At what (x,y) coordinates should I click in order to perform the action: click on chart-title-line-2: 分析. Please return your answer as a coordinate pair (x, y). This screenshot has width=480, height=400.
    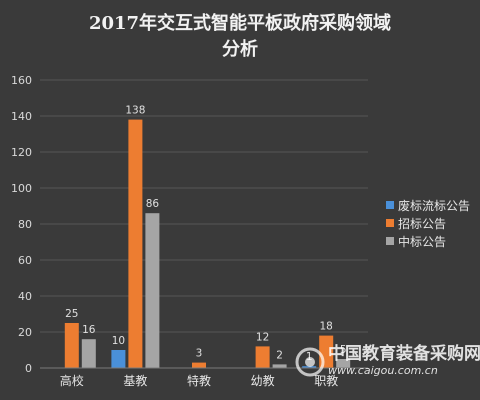
    Looking at the image, I should click on (240, 49).